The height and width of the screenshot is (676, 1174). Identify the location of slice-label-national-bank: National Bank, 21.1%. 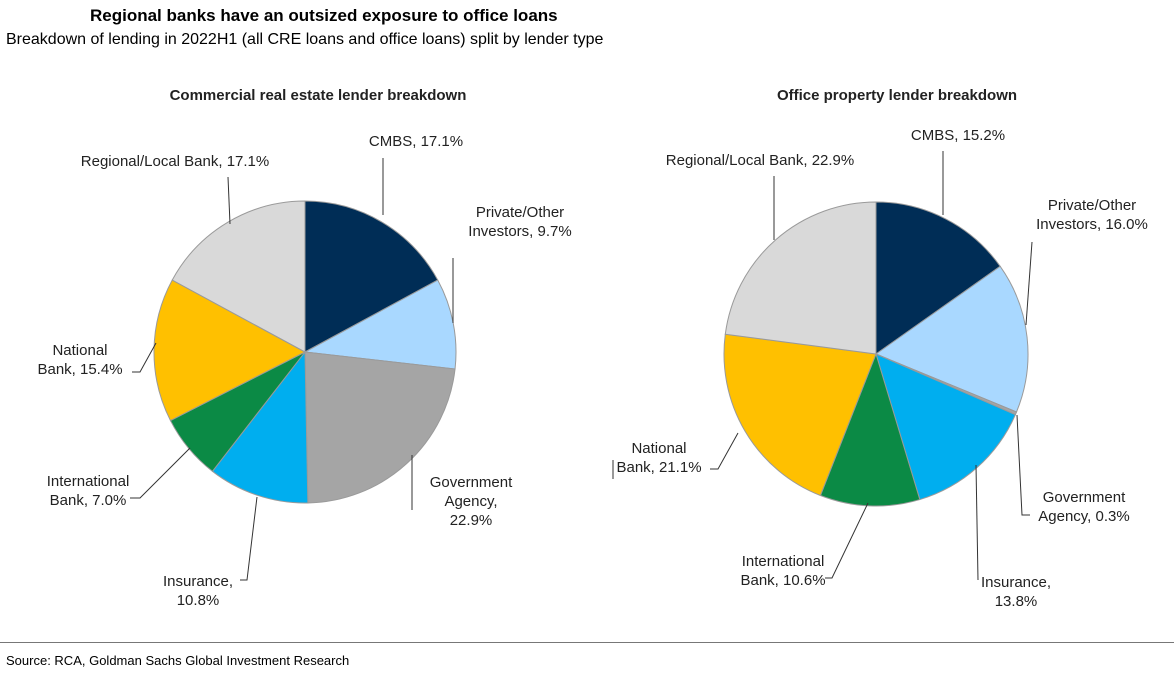
(658, 458).